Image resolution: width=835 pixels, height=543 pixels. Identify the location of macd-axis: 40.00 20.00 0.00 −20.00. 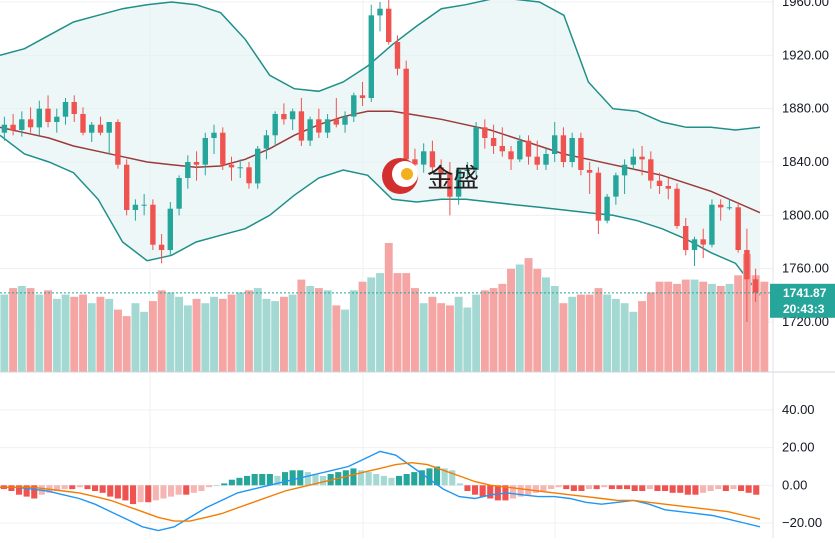
(802, 466).